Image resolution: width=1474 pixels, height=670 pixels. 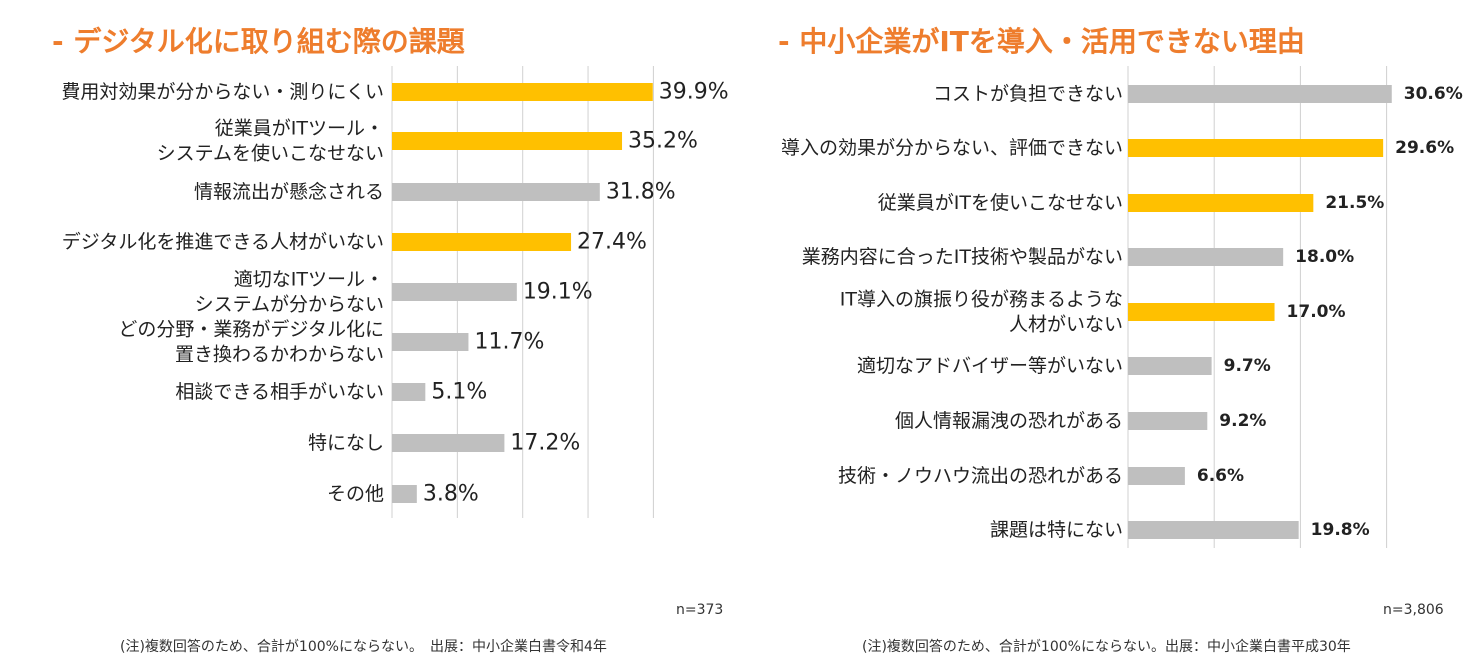 I want to click on data-label: 35.2%, so click(x=663, y=141).